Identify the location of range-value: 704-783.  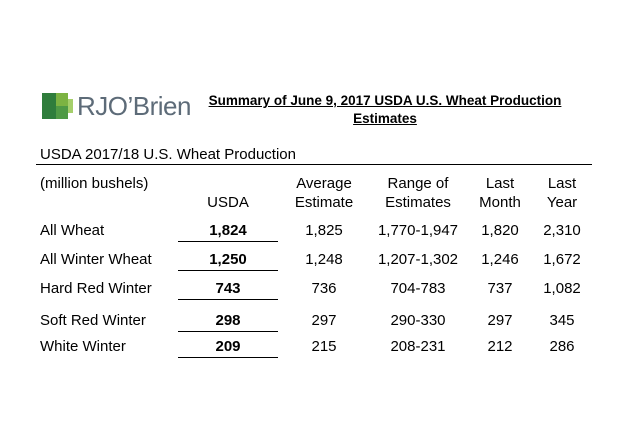
(418, 288).